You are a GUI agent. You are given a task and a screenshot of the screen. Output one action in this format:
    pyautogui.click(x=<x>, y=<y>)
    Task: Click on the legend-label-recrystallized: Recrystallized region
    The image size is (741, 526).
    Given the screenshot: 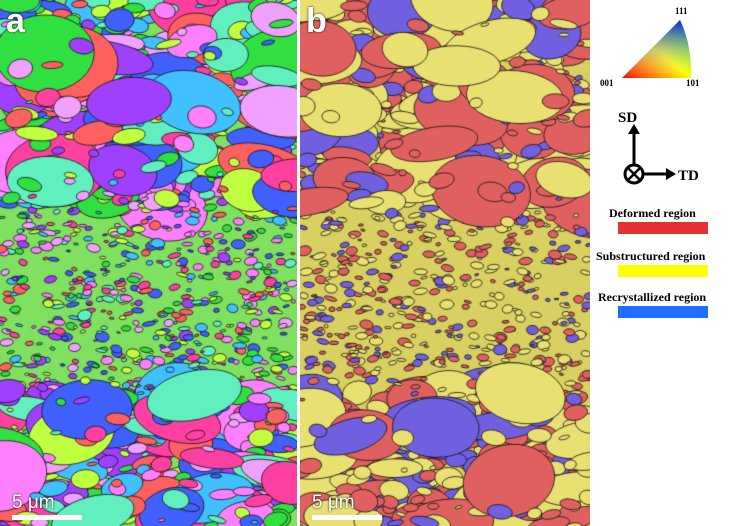 What is the action you would take?
    pyautogui.click(x=652, y=297)
    